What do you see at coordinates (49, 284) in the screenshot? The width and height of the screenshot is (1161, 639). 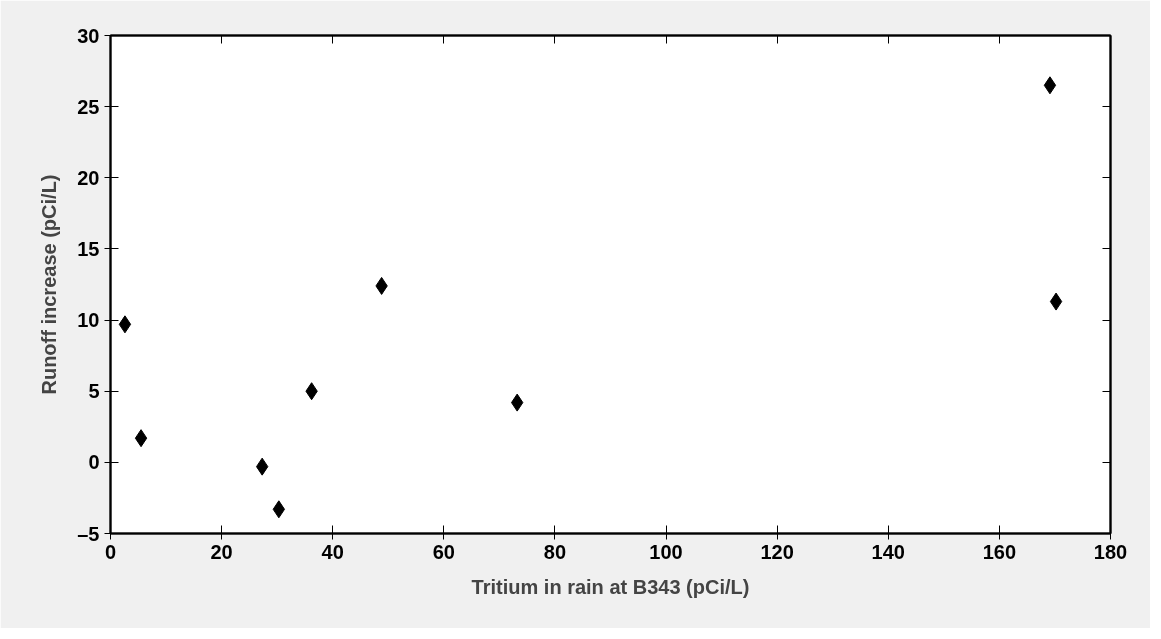 I see `y-axis-title: Runoff increase (pCi/L)` at bounding box center [49, 284].